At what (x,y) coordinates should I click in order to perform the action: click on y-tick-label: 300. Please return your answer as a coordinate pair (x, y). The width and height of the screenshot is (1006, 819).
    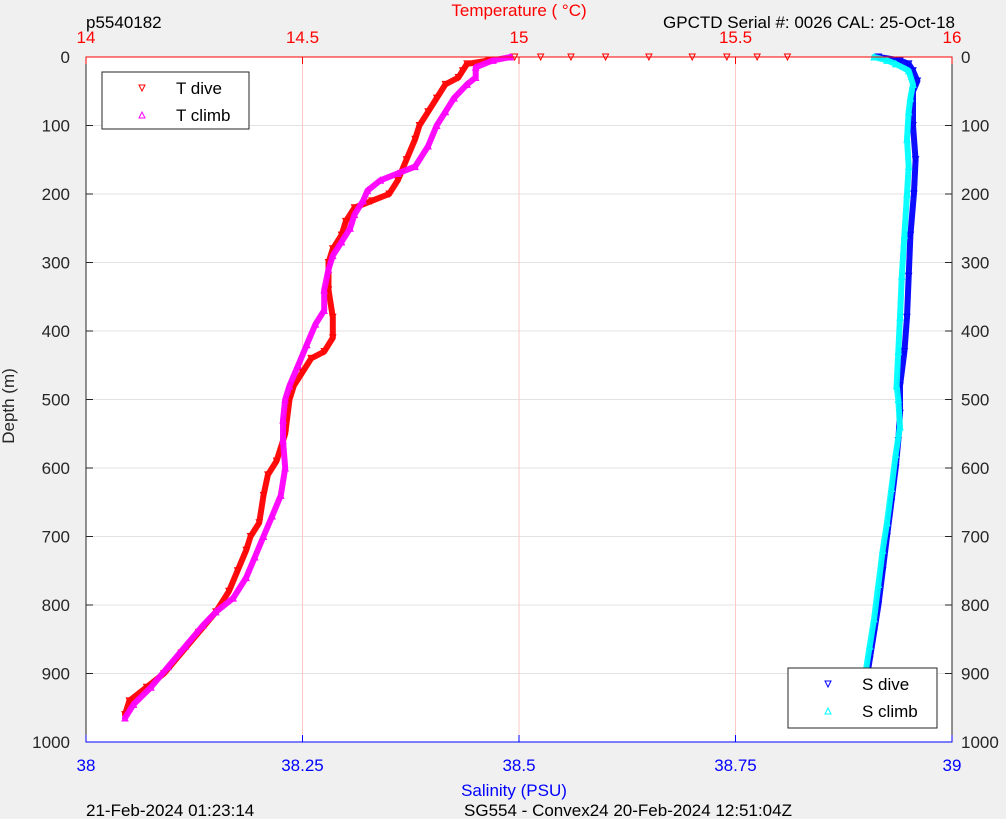
    Looking at the image, I should click on (56, 263).